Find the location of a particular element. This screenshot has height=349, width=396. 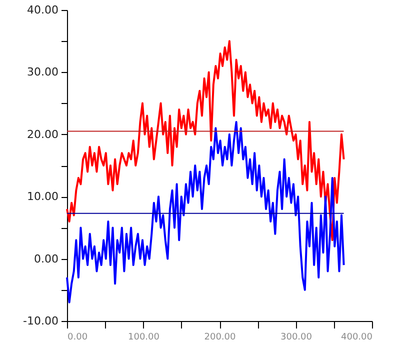

y-tick-label: 30.00 is located at coordinates (42, 72).